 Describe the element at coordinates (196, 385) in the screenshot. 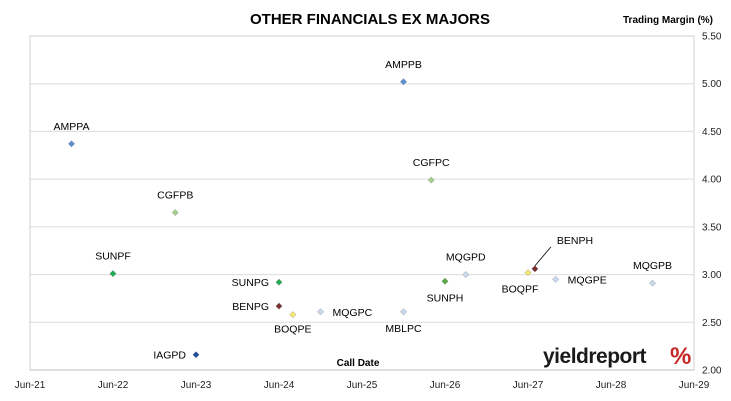

I see `x-tick-label: Jun-23` at that location.